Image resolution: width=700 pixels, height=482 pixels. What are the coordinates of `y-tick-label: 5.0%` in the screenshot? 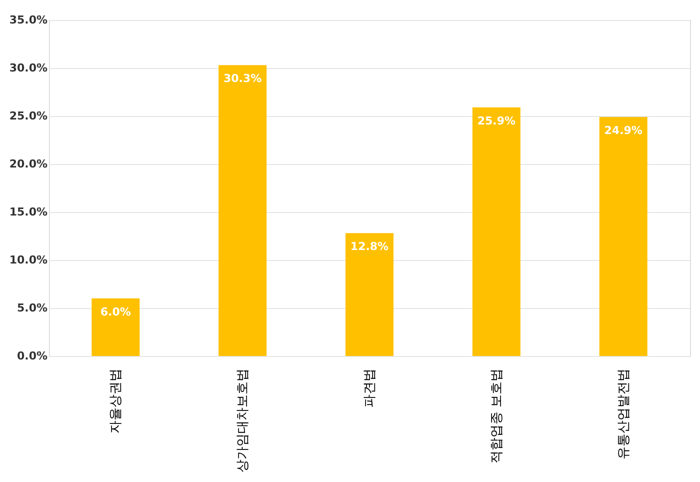 It's located at (32, 308).